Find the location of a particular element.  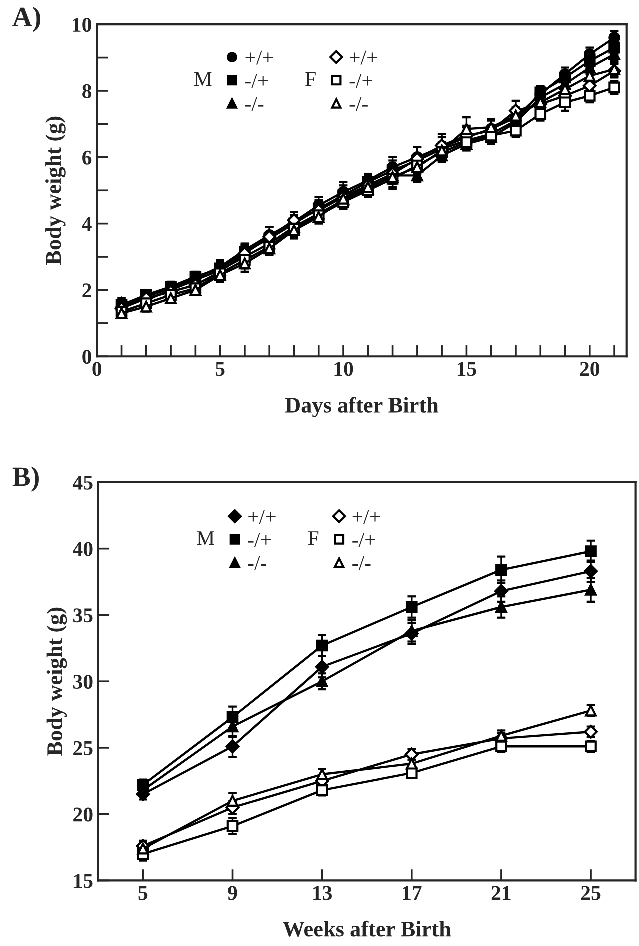

x-axis-title: Days after Birth is located at coordinates (362, 407).